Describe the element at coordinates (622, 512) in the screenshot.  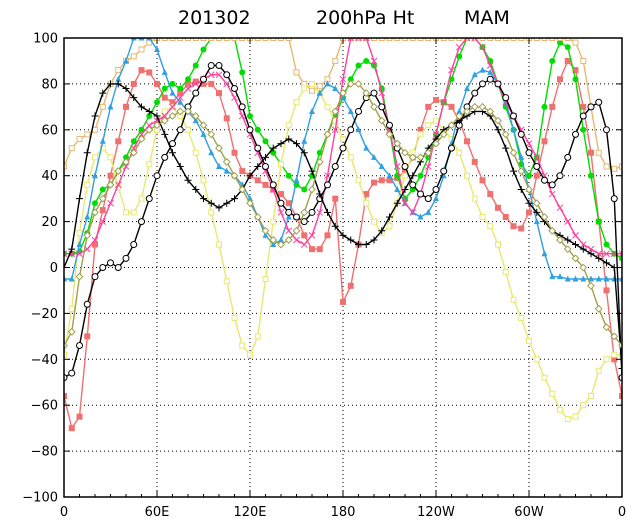
I see `x-tick-label: 0` at that location.